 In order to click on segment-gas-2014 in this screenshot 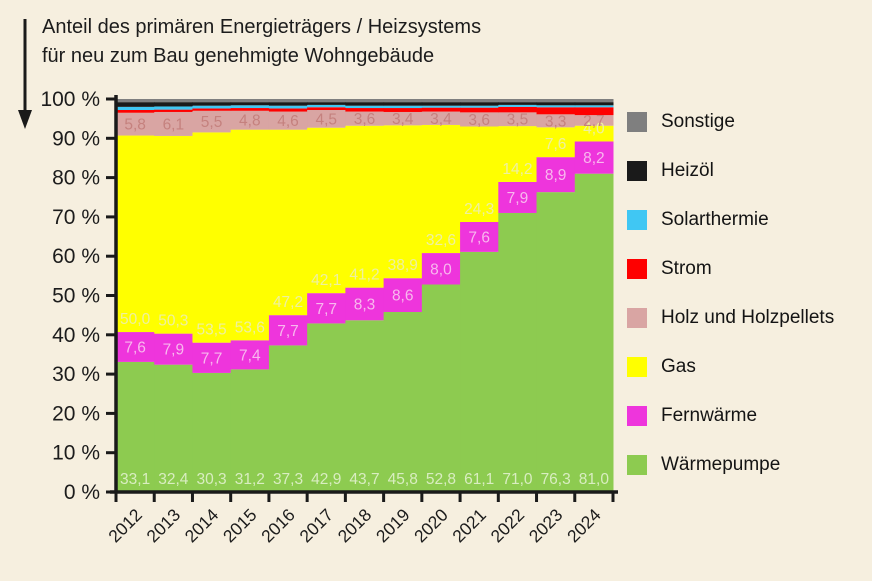, I will do `click(212, 237)`.